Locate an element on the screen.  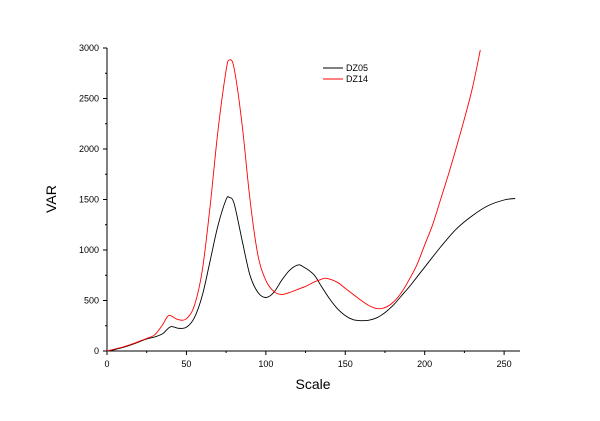
x-tick-label: 250 is located at coordinates (504, 364).